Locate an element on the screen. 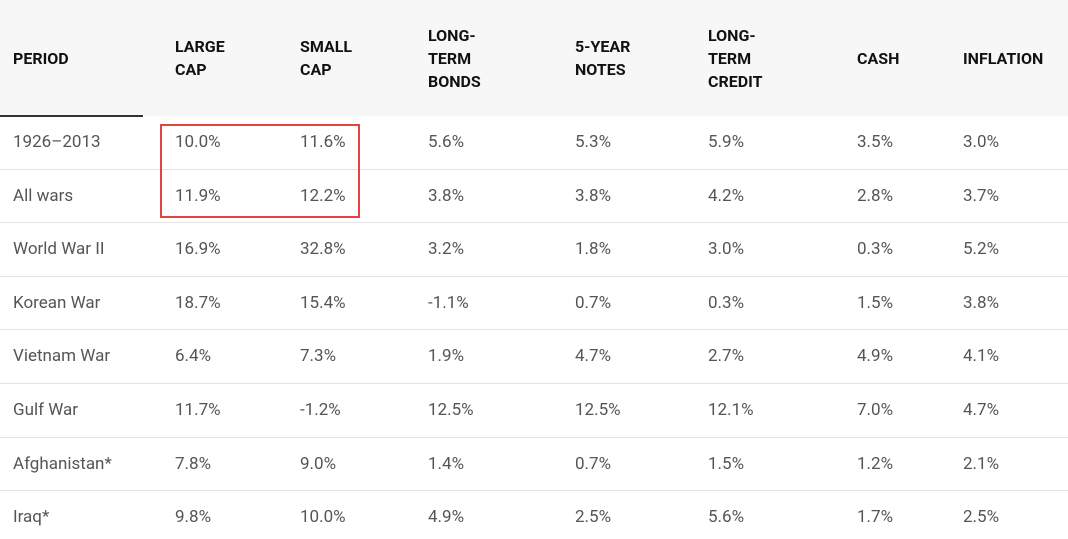 The height and width of the screenshot is (539, 1068). value-cell: 11.6% is located at coordinates (323, 142).